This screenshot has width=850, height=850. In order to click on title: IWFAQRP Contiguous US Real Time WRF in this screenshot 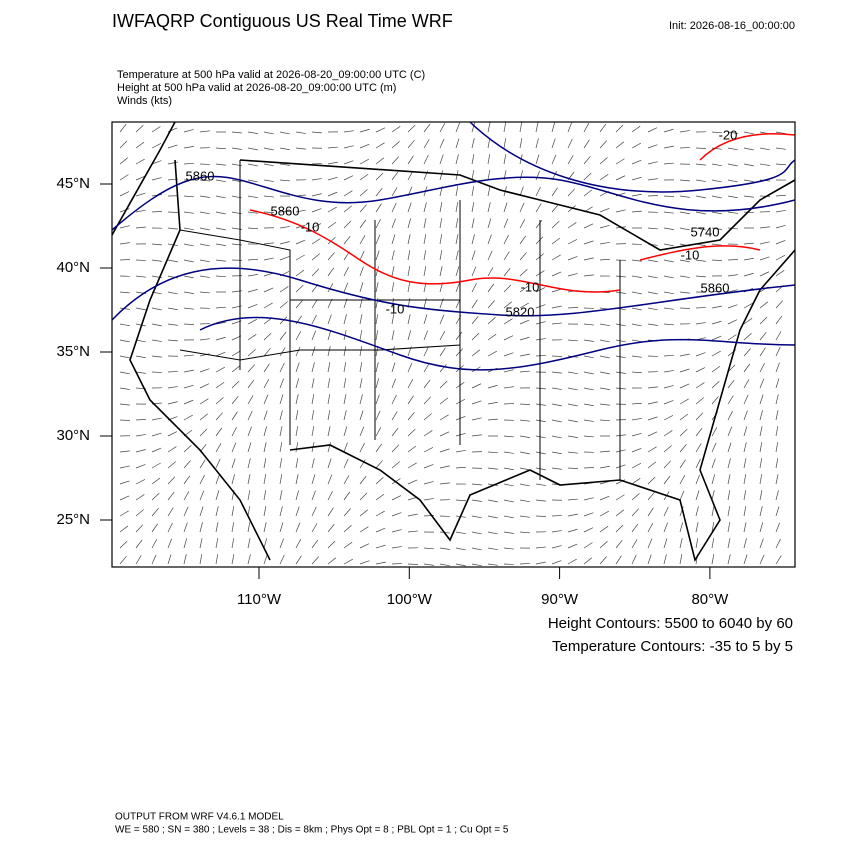, I will do `click(282, 21)`.